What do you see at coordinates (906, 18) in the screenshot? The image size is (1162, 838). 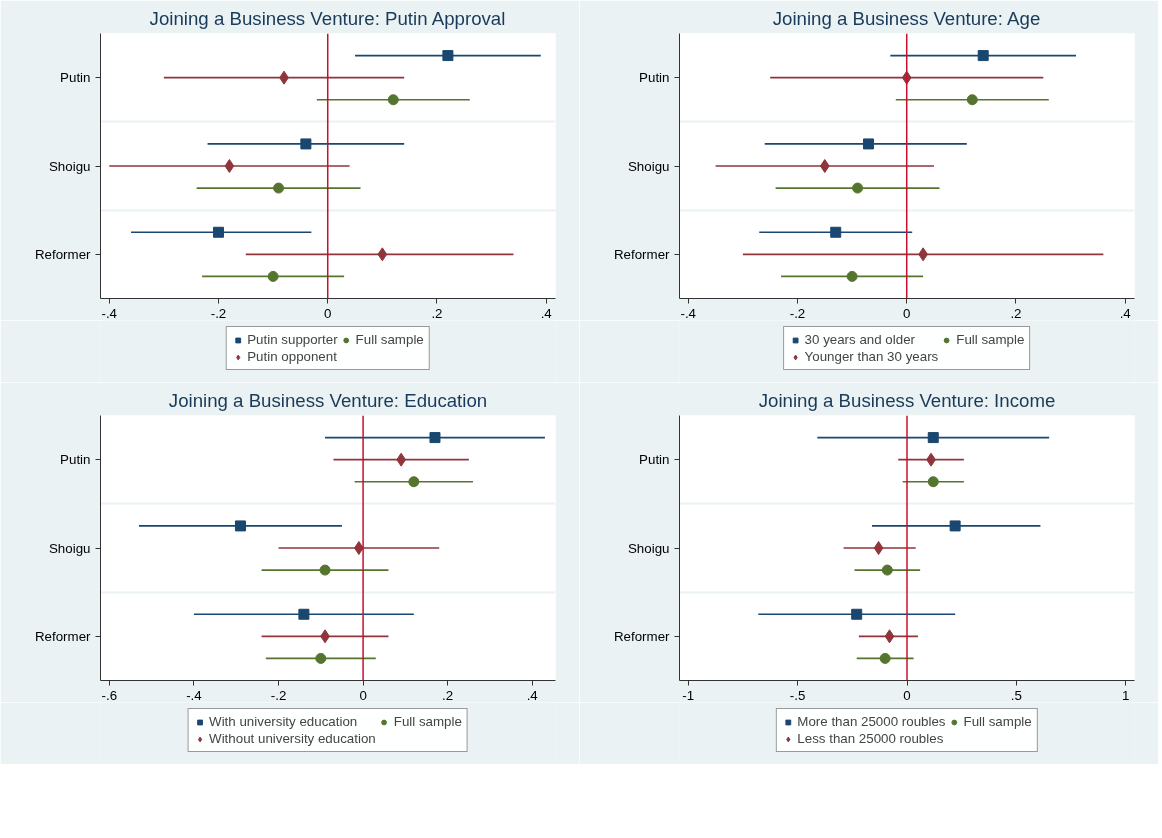 I see `chart-title: Joining a Business Venture: Age` at bounding box center [906, 18].